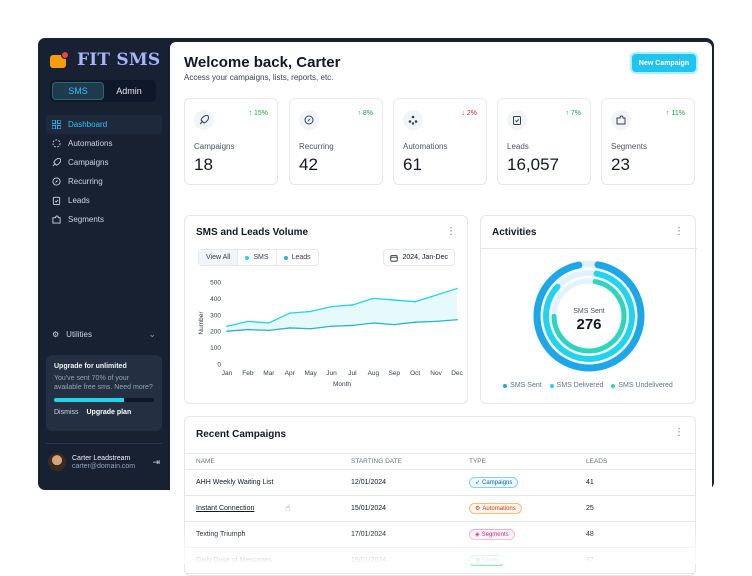 Image resolution: width=752 pixels, height=576 pixels. I want to click on y-tick-label: 0, so click(219, 365).